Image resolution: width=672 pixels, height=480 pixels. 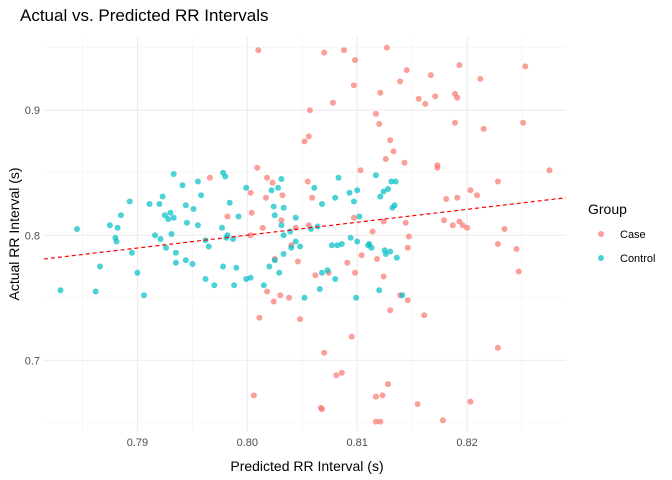 I want to click on y-axis-title: Actual RR Interval (s), so click(x=14, y=233).